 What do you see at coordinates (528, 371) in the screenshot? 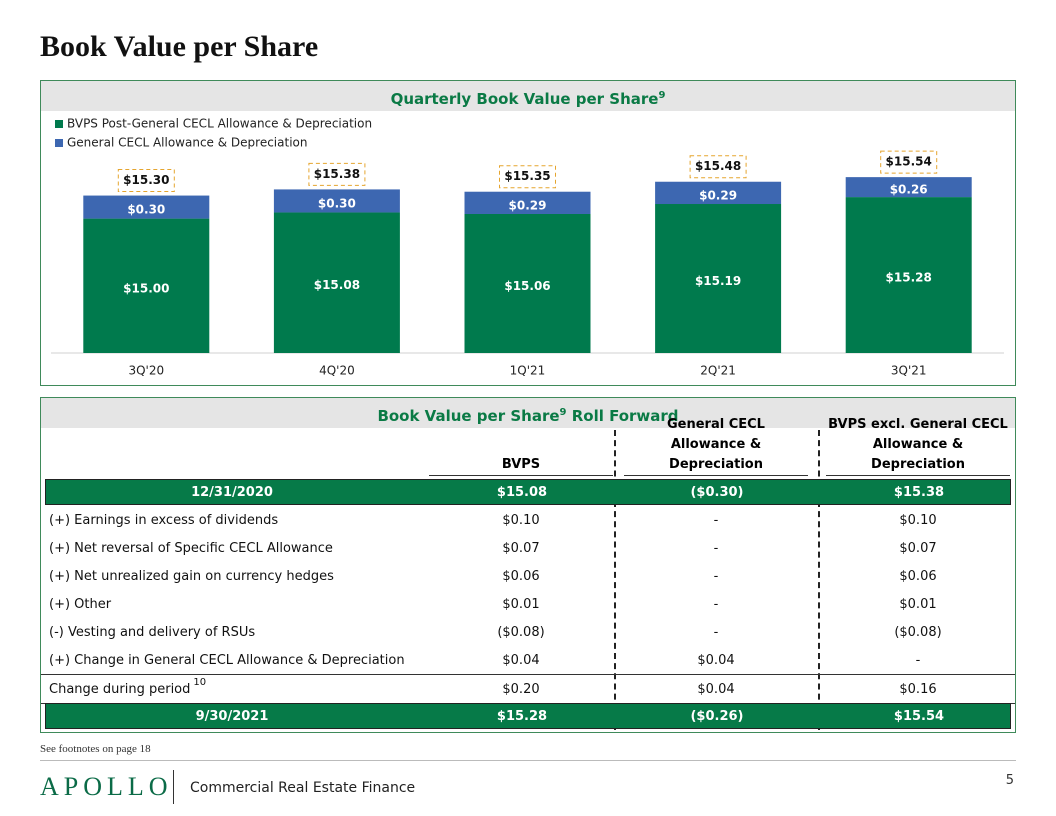
I see `x-tick-label: 1Q'21` at bounding box center [528, 371].